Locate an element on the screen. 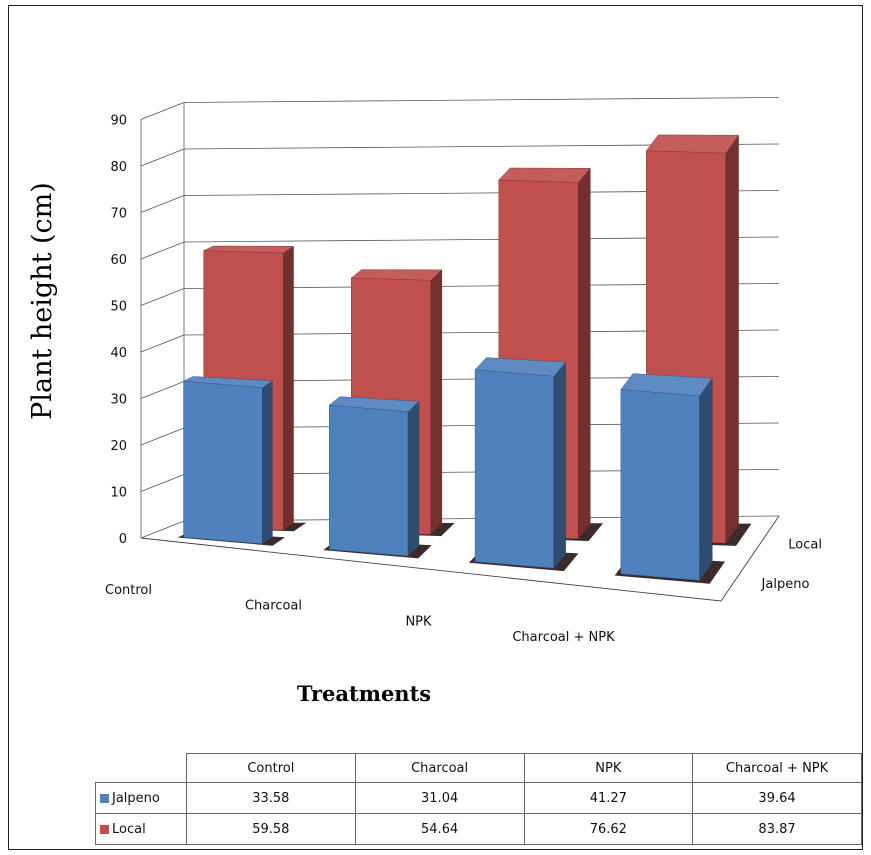  y-tick-label: 90 is located at coordinates (118, 121).